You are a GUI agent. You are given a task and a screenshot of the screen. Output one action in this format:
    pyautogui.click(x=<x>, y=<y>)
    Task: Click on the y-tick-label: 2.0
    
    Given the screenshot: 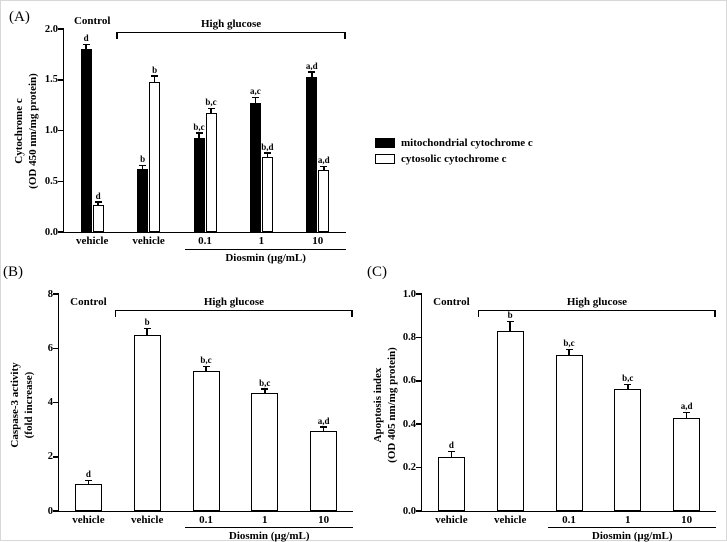 What is the action you would take?
    pyautogui.click(x=51, y=29)
    